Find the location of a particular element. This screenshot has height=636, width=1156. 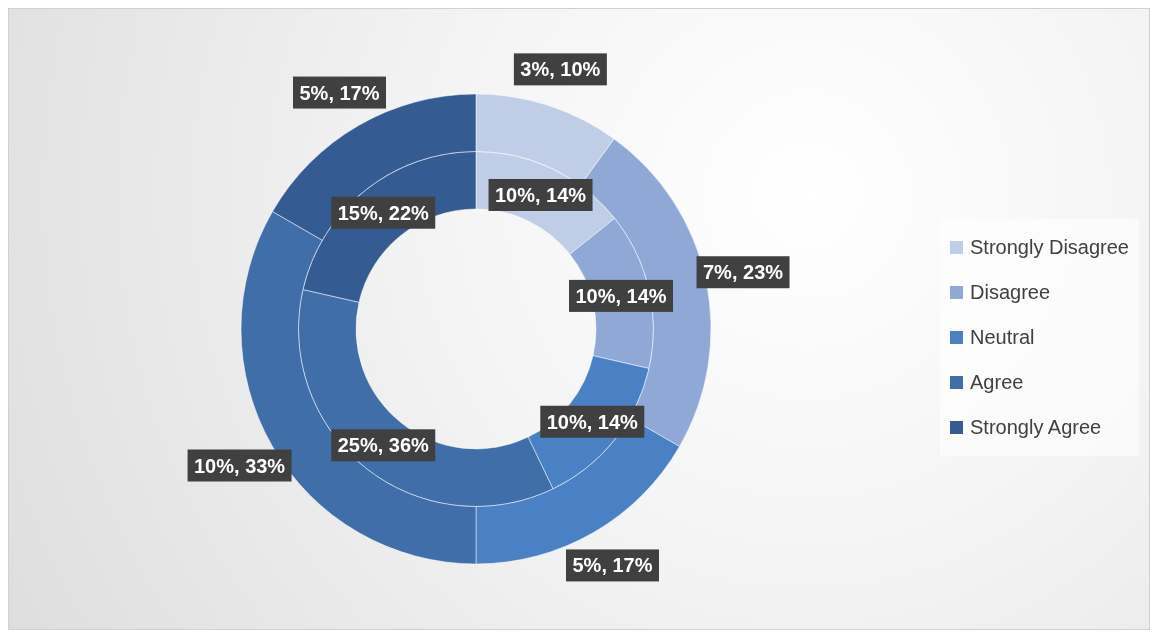

data-label: 25%, 36% is located at coordinates (383, 445).